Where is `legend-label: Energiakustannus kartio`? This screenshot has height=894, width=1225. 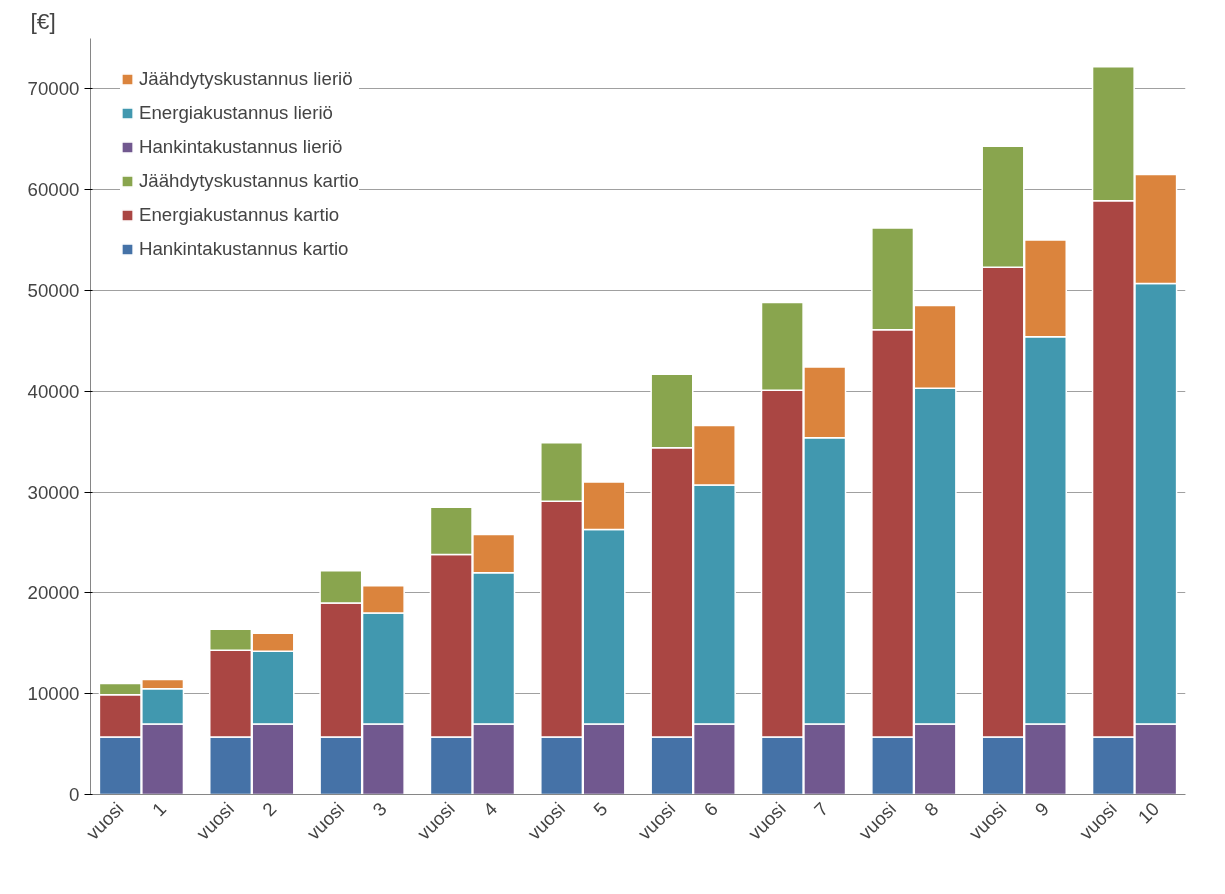
legend-label: Energiakustannus kartio is located at coordinates (239, 215).